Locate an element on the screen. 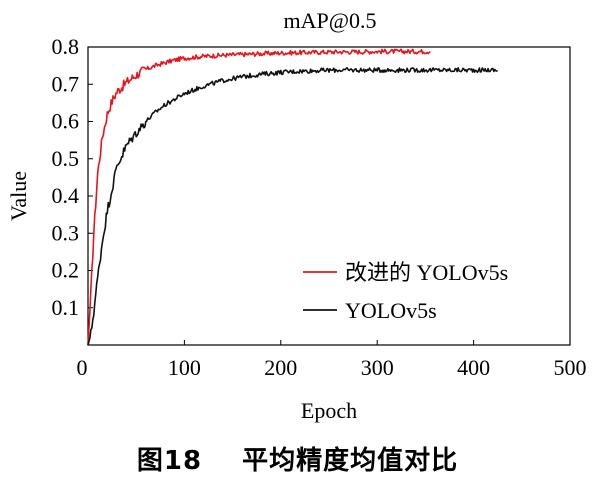 The height and width of the screenshot is (486, 595). y-tick-label: 0.6 is located at coordinates (66, 121).